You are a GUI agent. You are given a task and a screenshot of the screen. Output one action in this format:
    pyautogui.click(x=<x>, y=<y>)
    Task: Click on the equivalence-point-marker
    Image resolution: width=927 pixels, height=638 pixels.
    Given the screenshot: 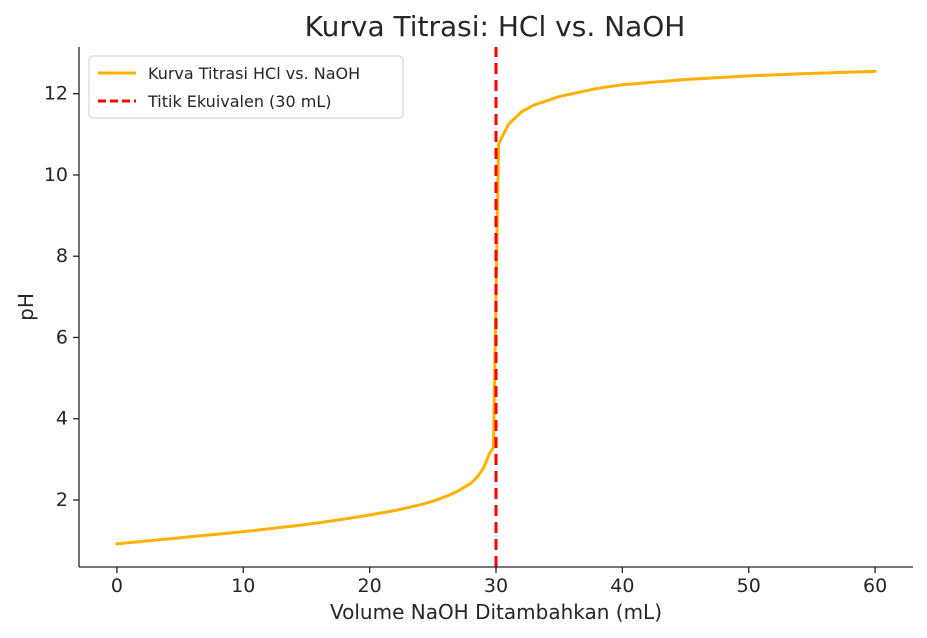 What is the action you would take?
    pyautogui.click(x=496, y=47)
    